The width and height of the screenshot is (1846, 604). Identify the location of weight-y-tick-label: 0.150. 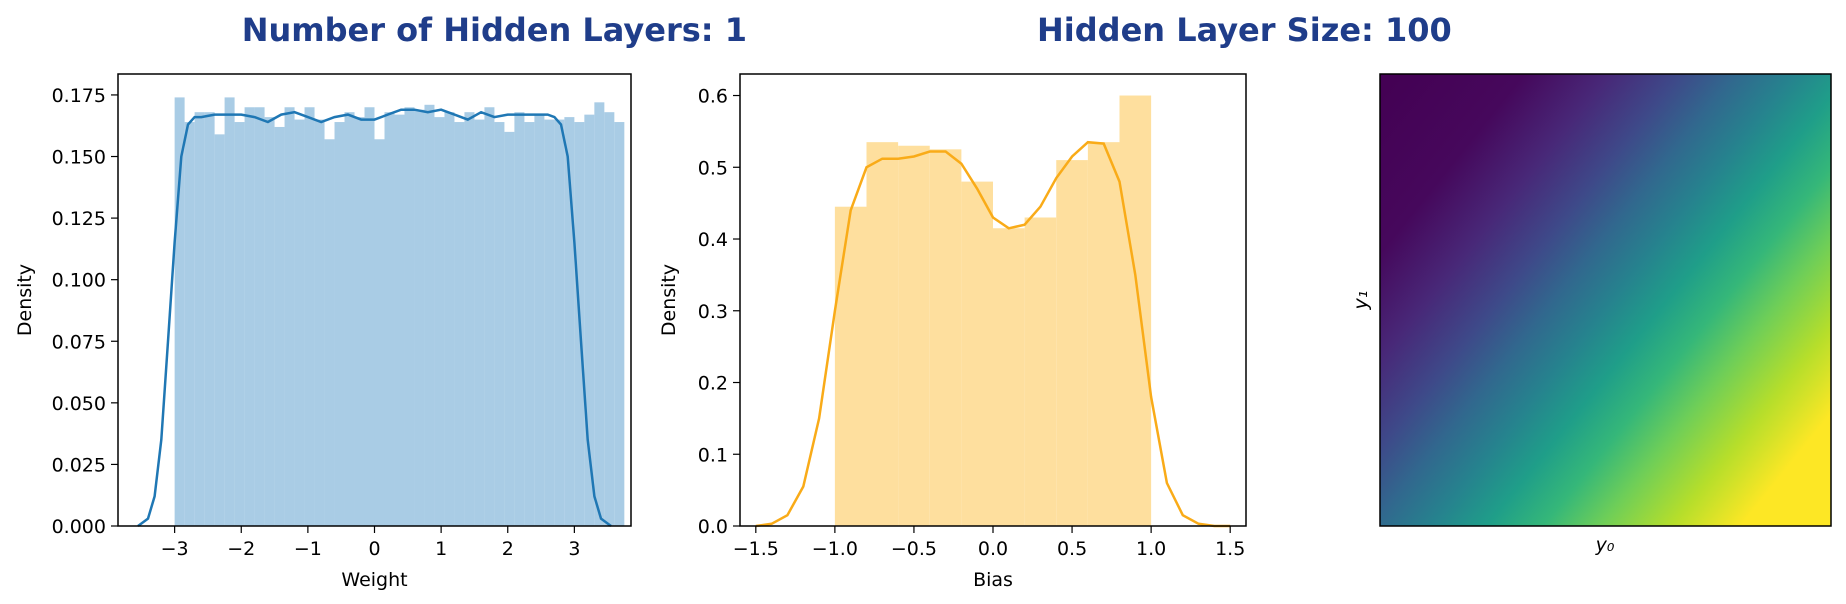
(79, 158).